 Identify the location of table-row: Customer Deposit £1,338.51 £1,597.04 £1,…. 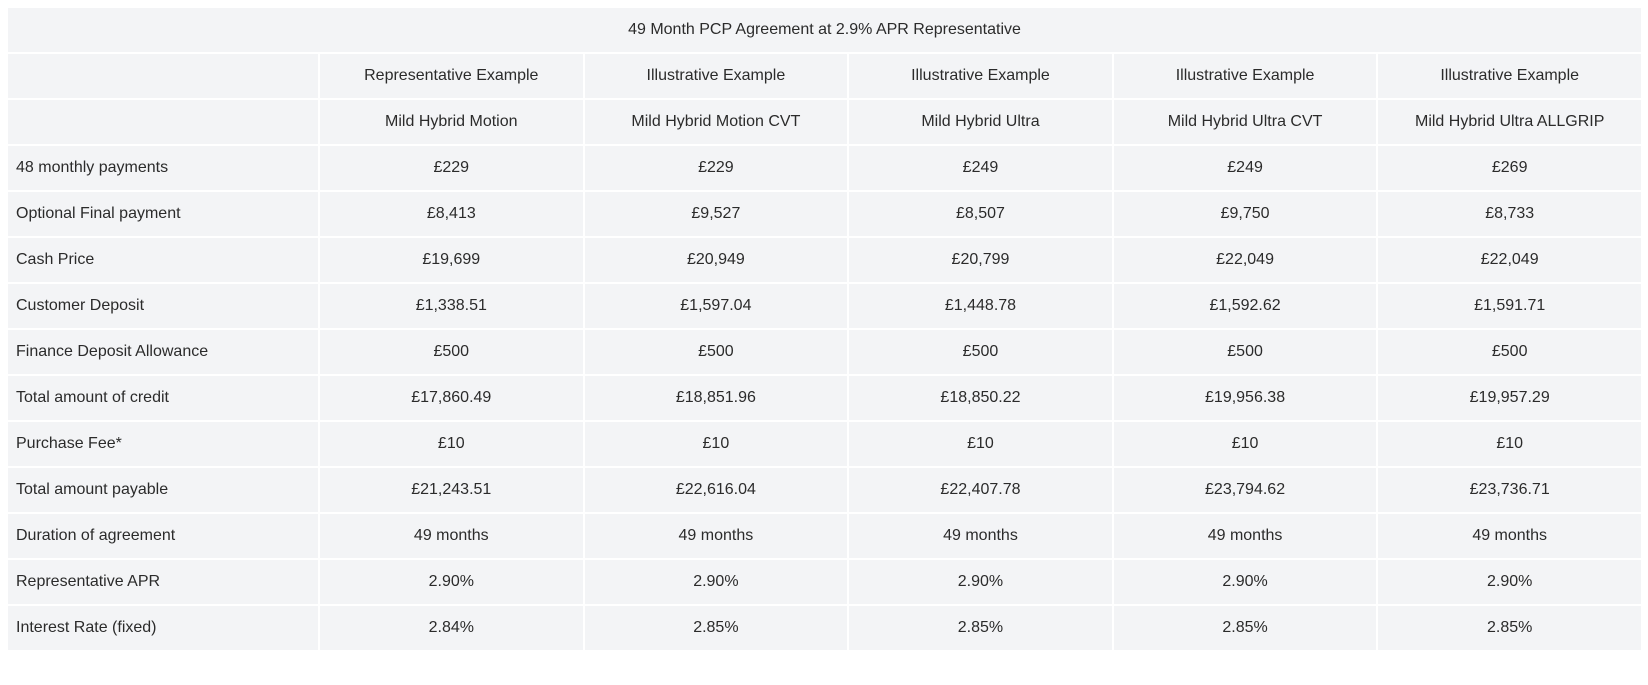
(824, 306).